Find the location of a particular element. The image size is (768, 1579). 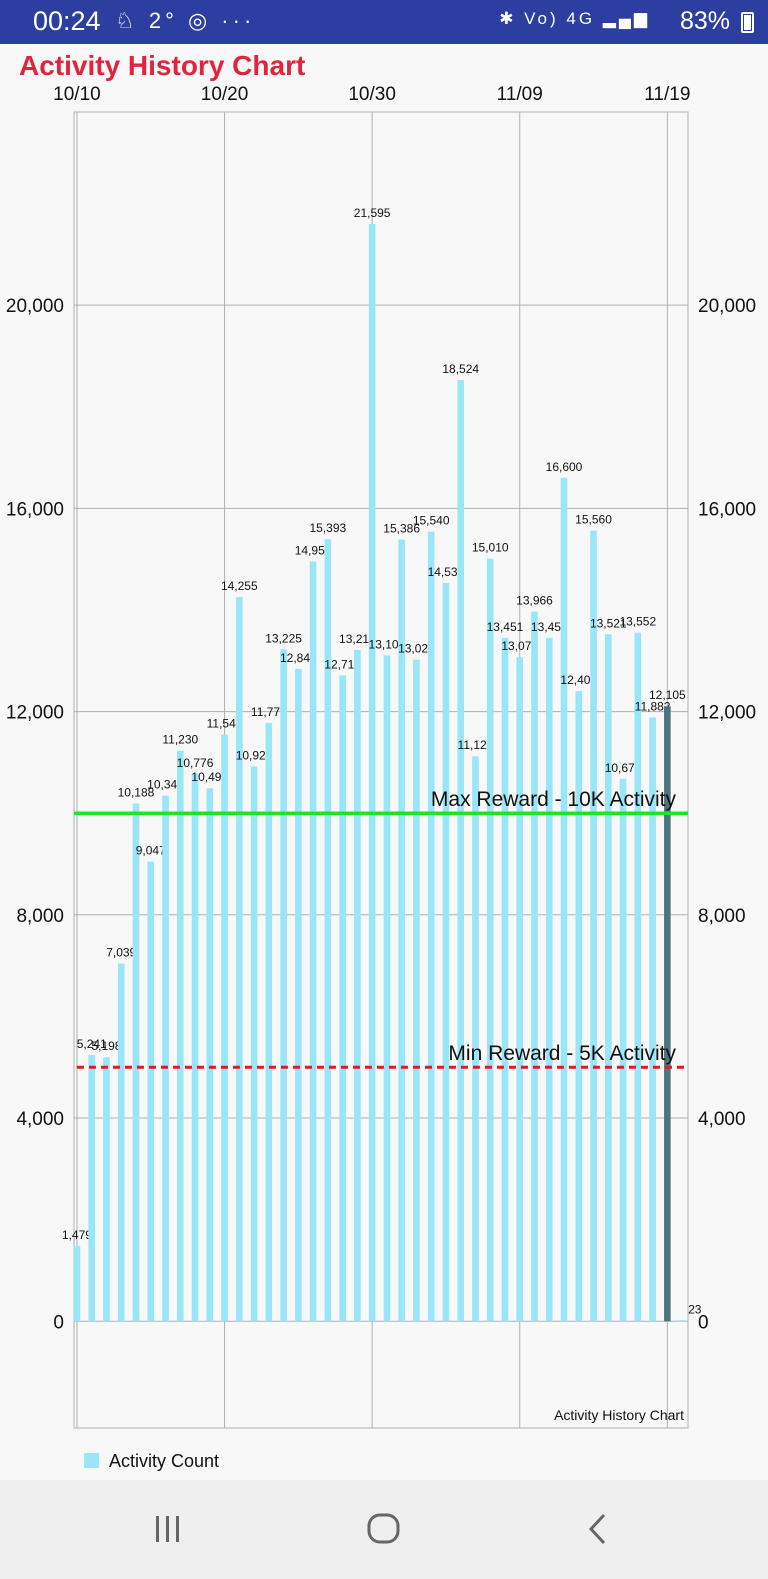

battery-percentage: 83% is located at coordinates (704, 21).